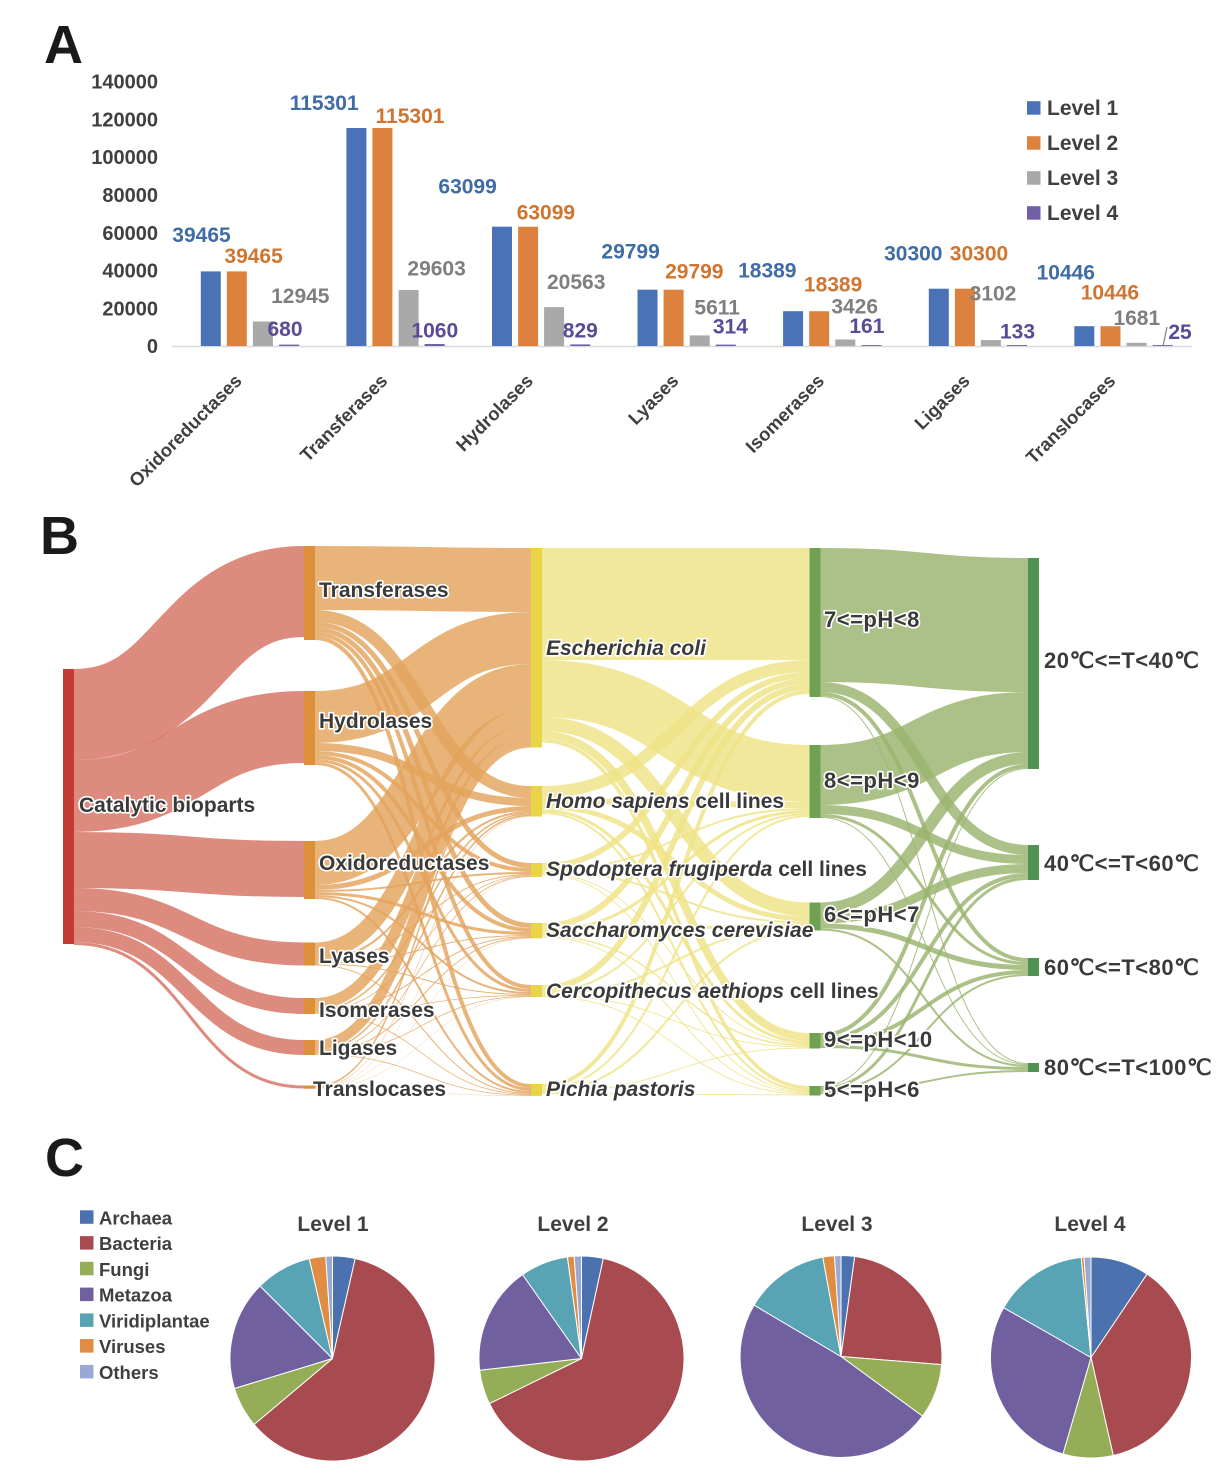 The image size is (1223, 1482). Describe the element at coordinates (130, 234) in the screenshot. I see `svg-text: 60000` at that location.